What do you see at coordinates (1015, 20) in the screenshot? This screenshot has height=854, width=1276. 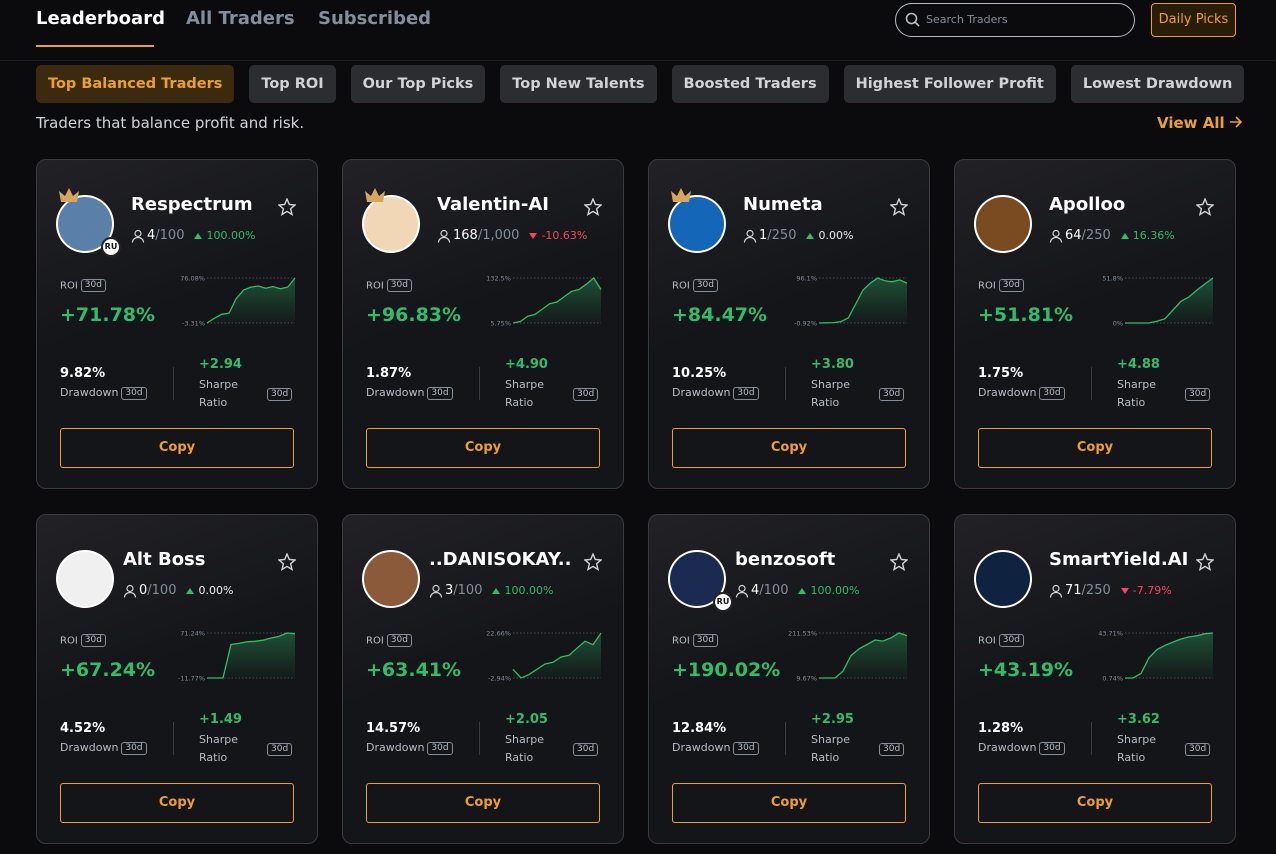 I see `search-box: Search Traders` at bounding box center [1015, 20].